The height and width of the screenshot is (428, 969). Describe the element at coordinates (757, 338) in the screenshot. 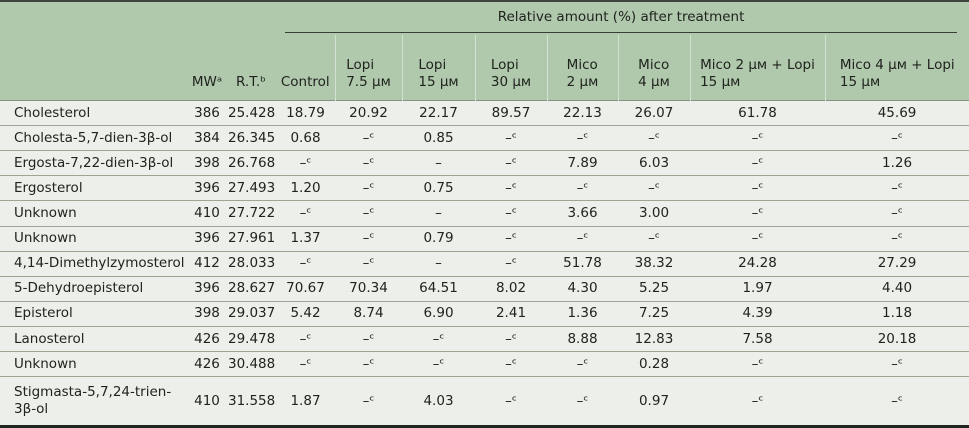

I see `cell-value: 7.58` at that location.